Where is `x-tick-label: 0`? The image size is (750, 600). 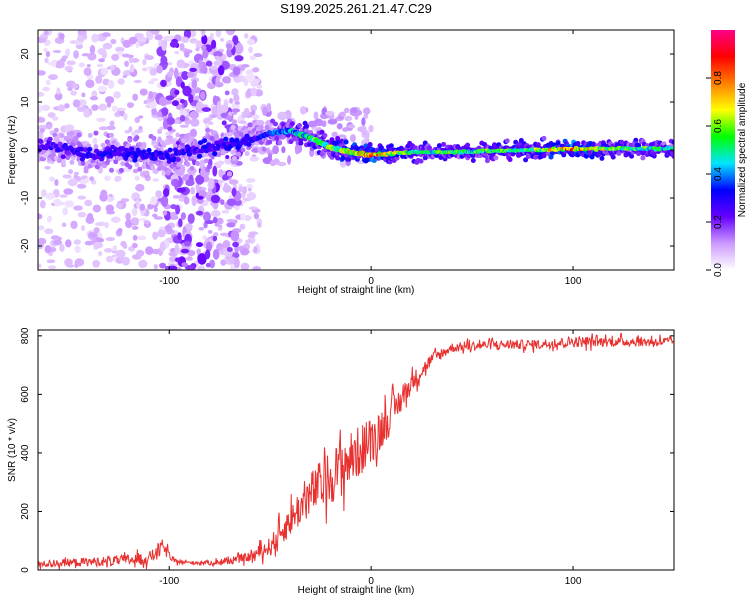
x-tick-label: 0 is located at coordinates (371, 281).